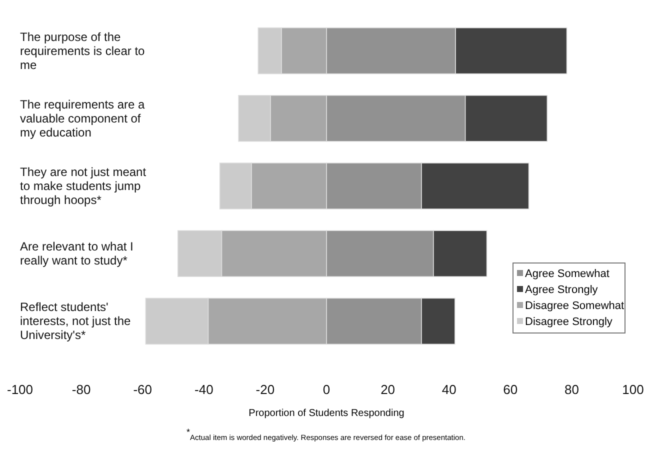 The image size is (652, 451). What do you see at coordinates (204, 390) in the screenshot?
I see `x-tick-label: -40` at bounding box center [204, 390].